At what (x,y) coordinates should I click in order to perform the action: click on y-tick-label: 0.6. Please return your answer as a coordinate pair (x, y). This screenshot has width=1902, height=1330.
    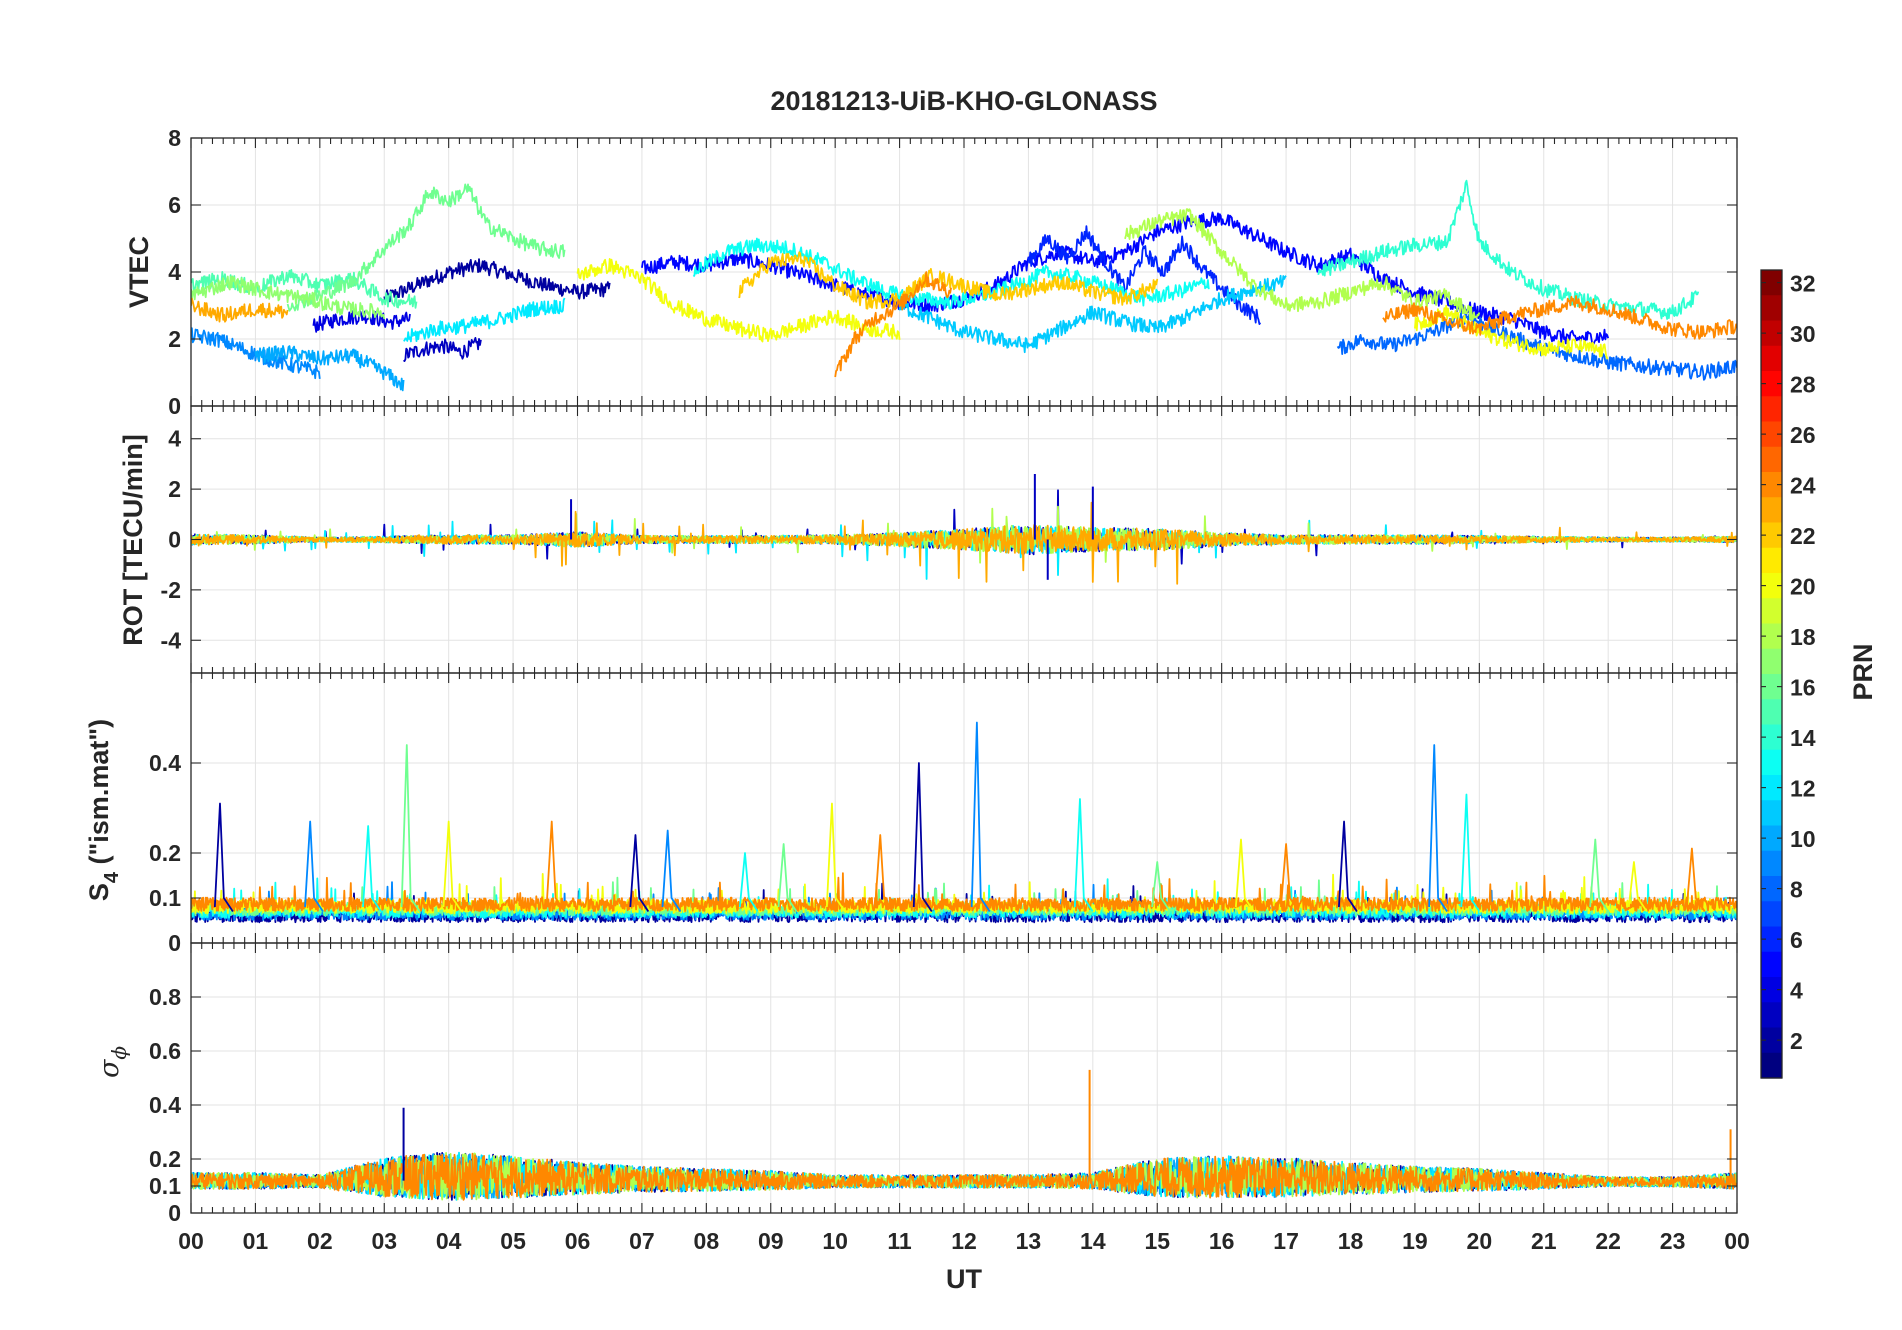
    Looking at the image, I should click on (165, 1051).